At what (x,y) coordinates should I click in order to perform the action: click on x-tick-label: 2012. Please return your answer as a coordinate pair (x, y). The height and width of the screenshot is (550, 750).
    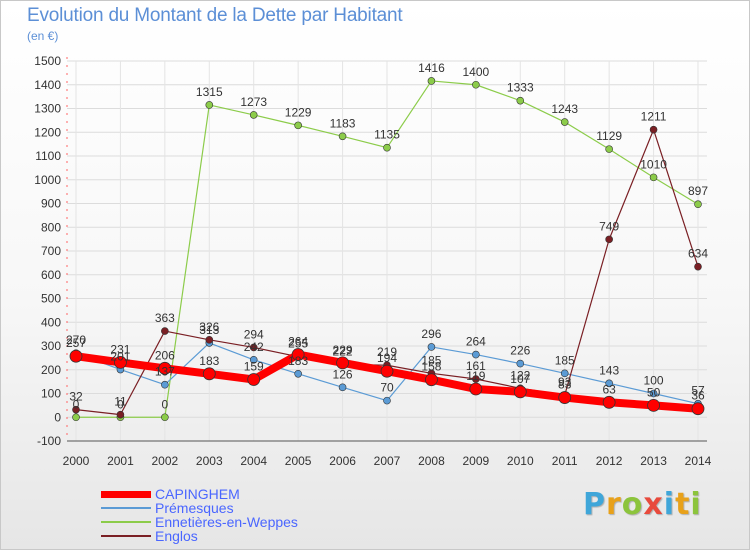
    Looking at the image, I should click on (609, 461).